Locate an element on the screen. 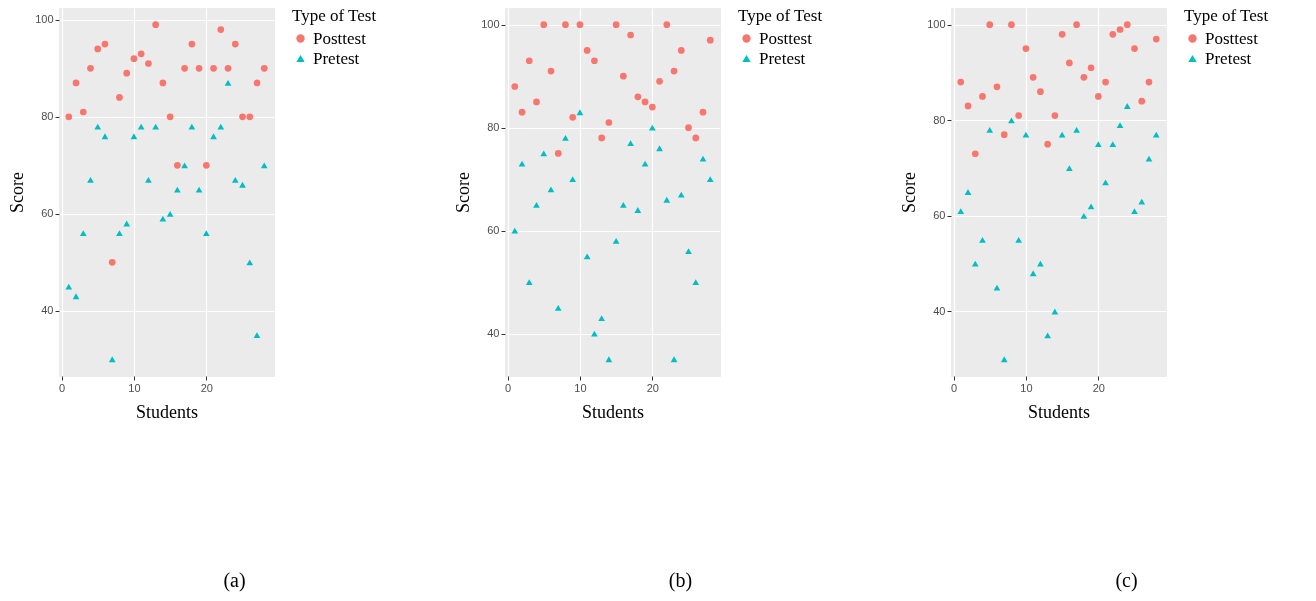 The width and height of the screenshot is (1316, 601). legend-label: Posttest is located at coordinates (786, 38).